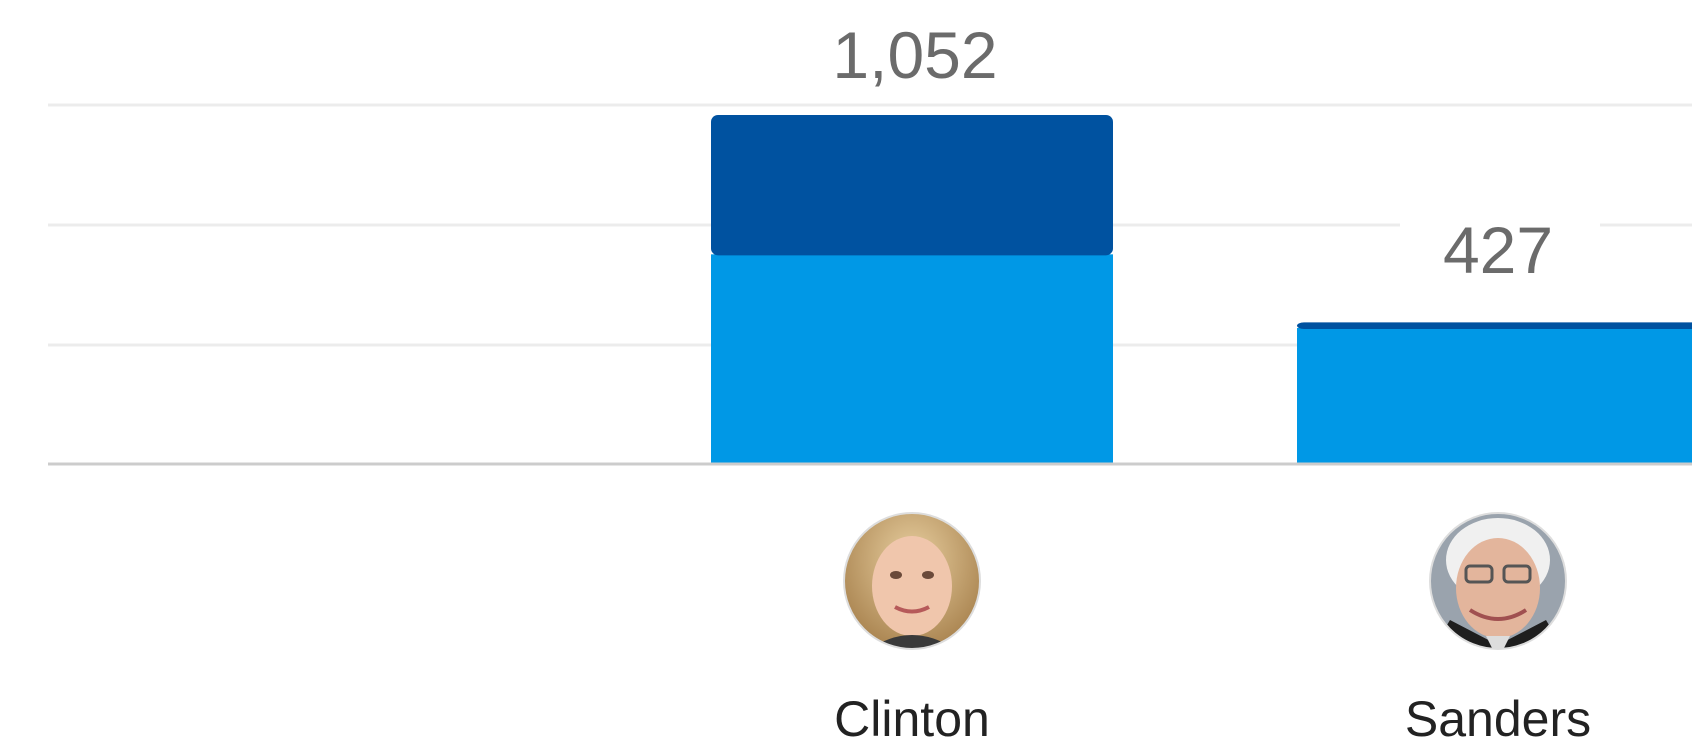 The height and width of the screenshot is (744, 1692). What do you see at coordinates (1498, 717) in the screenshot?
I see `category-label-sanders: Sanders` at bounding box center [1498, 717].